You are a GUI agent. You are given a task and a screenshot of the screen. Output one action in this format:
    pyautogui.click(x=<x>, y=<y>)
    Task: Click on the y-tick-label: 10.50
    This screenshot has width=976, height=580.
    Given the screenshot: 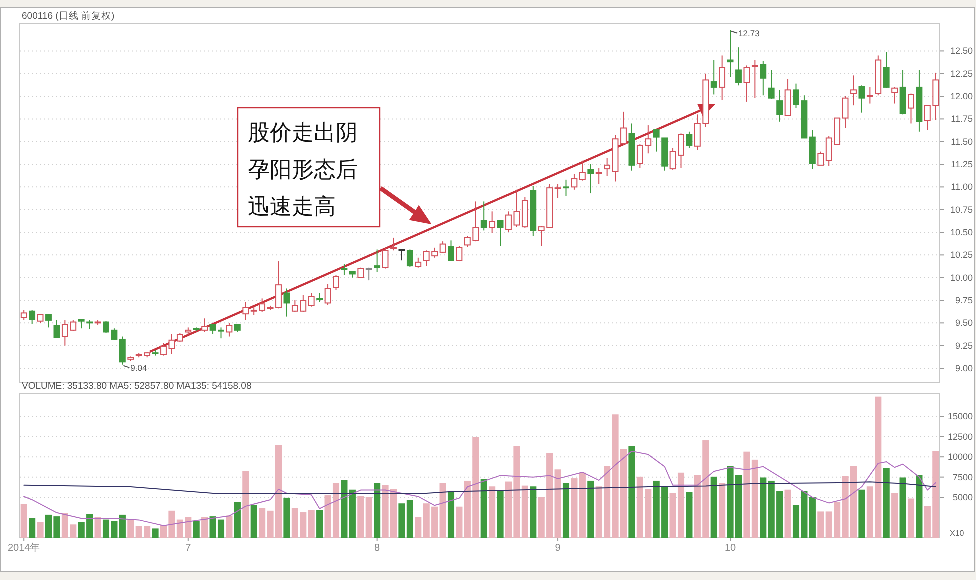 What is the action you would take?
    pyautogui.click(x=961, y=233)
    